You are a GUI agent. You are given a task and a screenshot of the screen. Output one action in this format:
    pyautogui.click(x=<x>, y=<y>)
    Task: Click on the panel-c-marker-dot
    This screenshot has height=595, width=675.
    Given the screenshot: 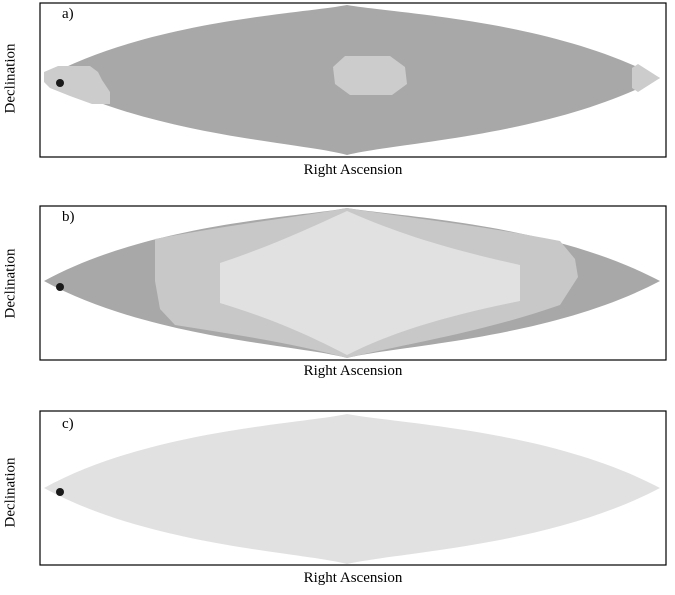 What is the action you would take?
    pyautogui.click(x=60, y=492)
    